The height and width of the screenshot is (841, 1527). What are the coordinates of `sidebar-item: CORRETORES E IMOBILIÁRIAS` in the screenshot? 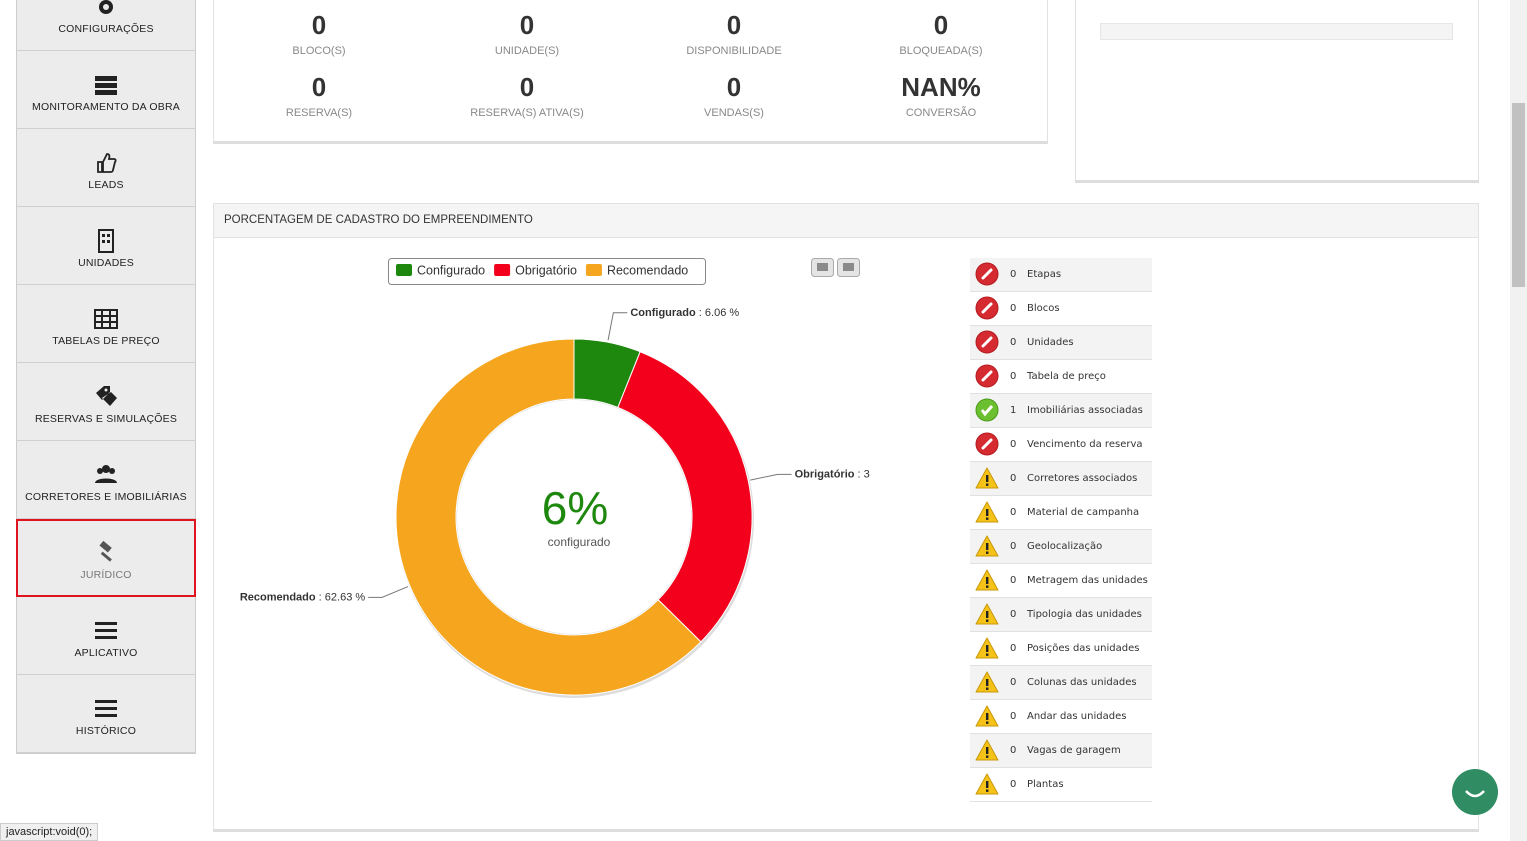 It's located at (106, 480).